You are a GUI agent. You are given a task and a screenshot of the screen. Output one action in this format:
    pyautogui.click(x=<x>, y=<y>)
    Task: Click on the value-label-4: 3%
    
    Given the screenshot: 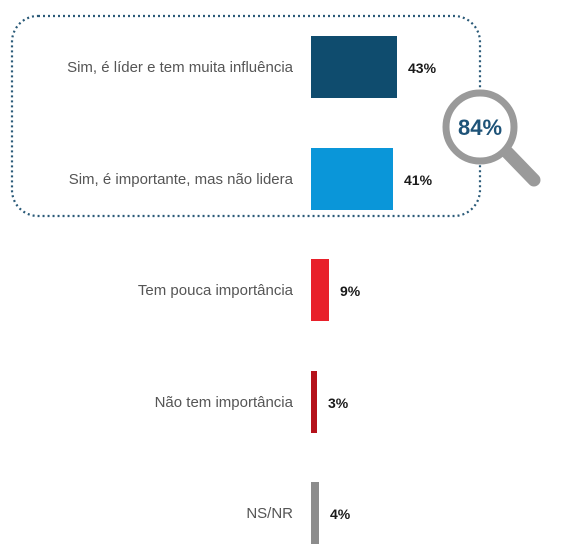 What is the action you would take?
    pyautogui.click(x=338, y=403)
    